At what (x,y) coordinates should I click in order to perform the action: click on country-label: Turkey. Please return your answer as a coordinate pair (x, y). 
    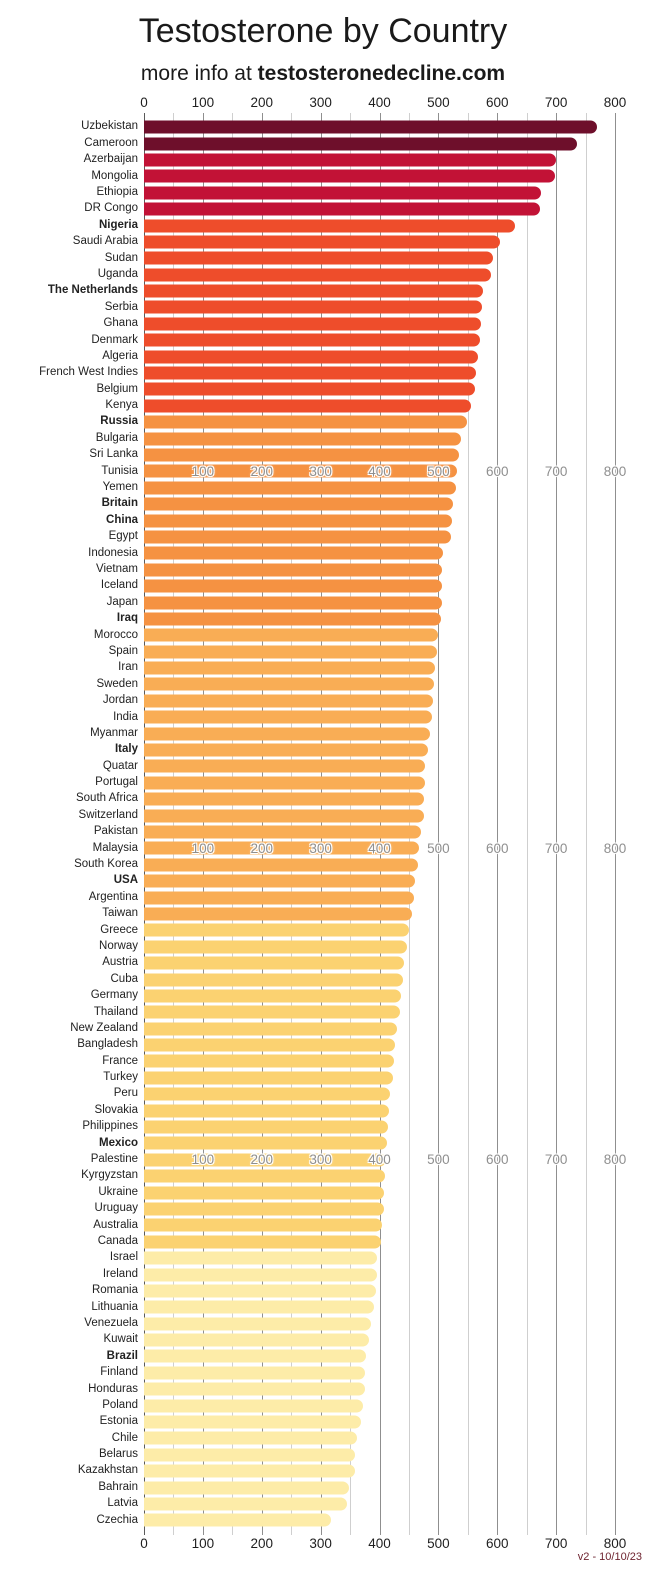
    Looking at the image, I should click on (120, 1077).